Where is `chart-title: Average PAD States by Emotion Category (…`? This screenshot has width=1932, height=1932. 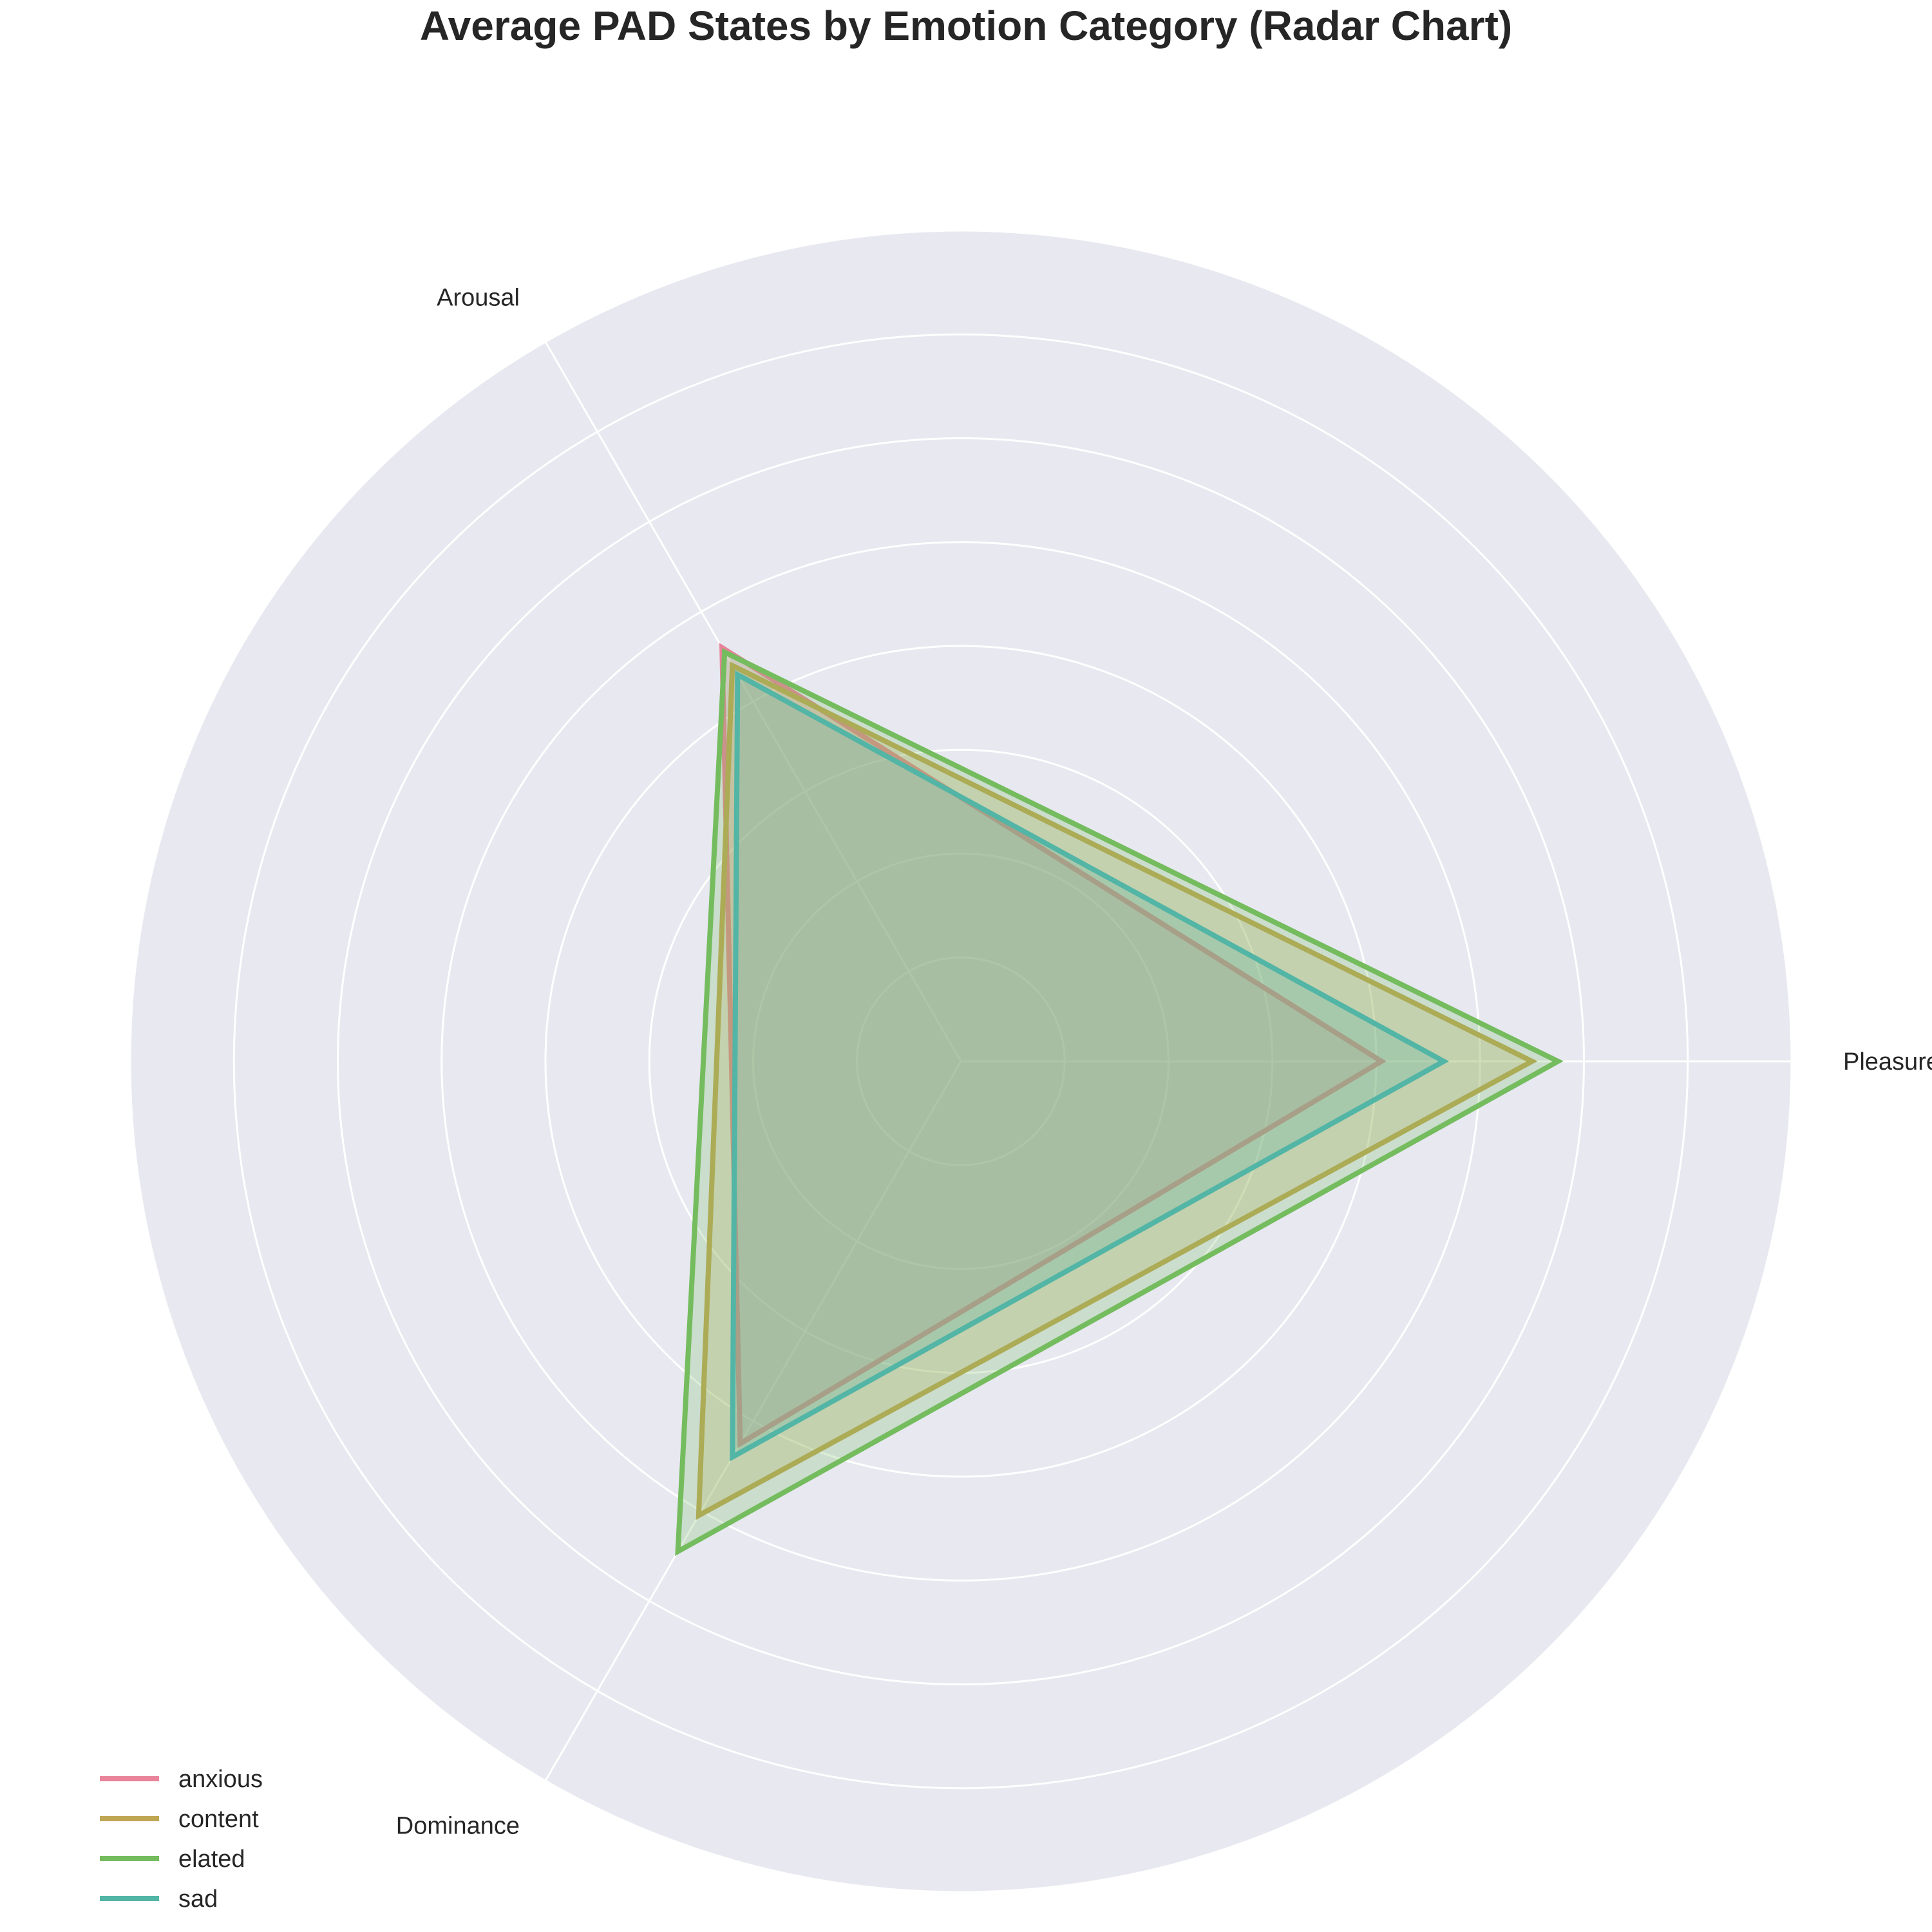
chart-title: Average PAD States by Emotion Category (… is located at coordinates (966, 26).